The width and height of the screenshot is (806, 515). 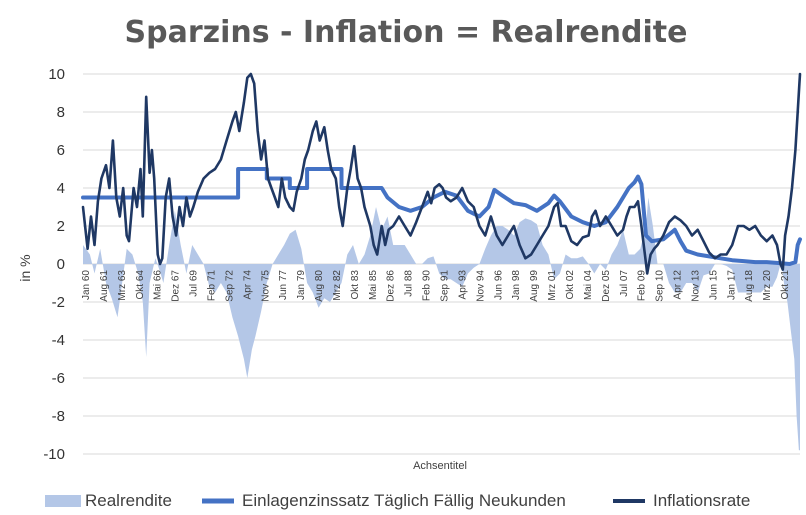 I want to click on y-tick-label: 4, so click(x=61, y=188).